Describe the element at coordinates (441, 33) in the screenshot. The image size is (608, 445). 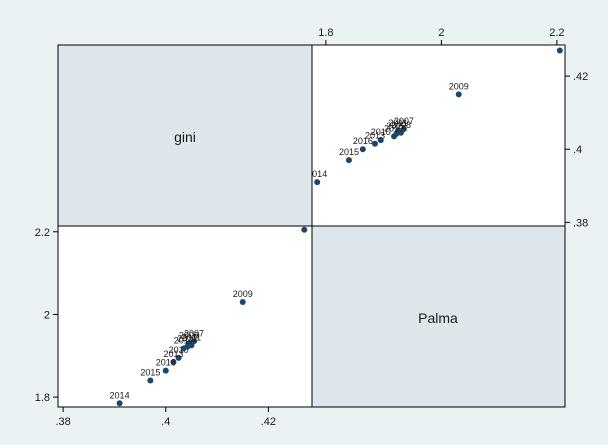
I see `top-tick-label: 2` at that location.